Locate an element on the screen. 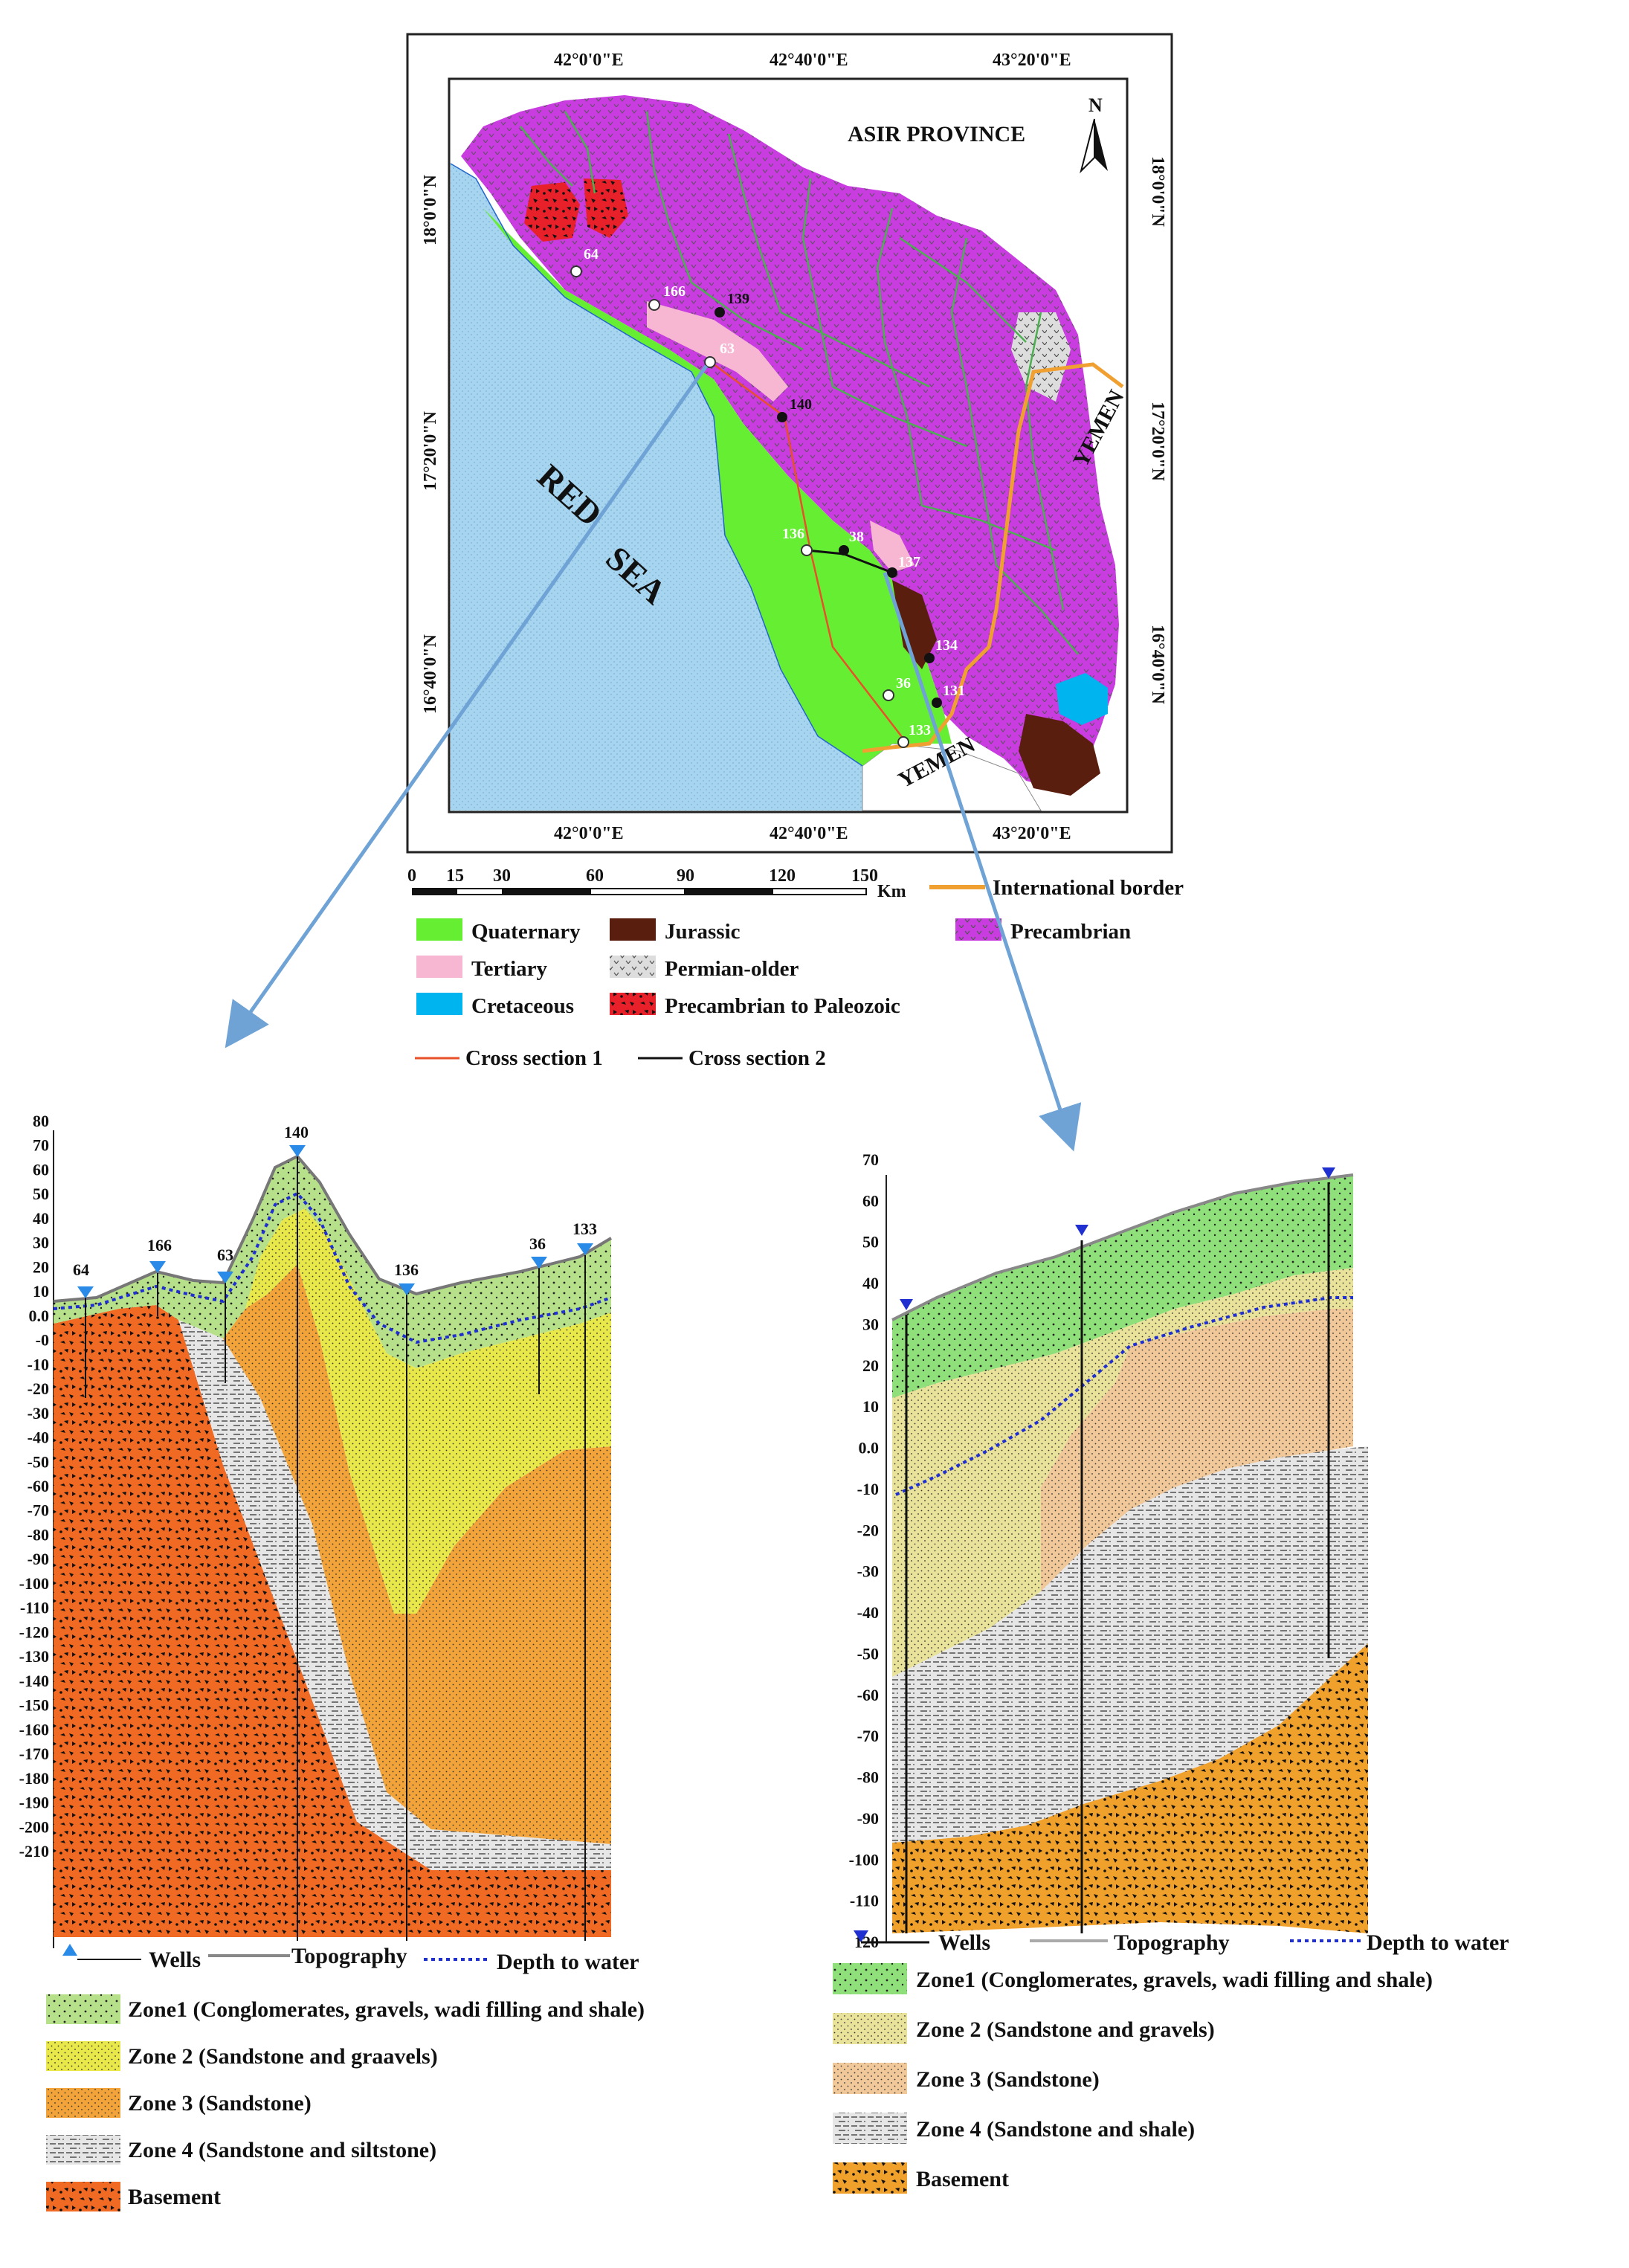  s1-y-tick-label: 30 is located at coordinates (41, 1243).